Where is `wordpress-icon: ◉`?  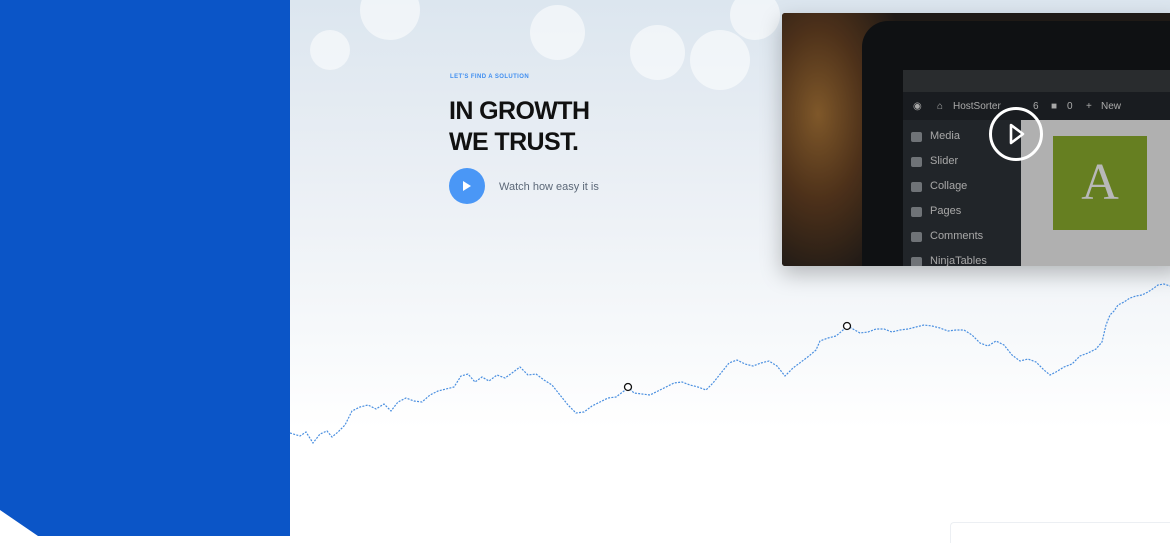
wordpress-icon: ◉ is located at coordinates (917, 106).